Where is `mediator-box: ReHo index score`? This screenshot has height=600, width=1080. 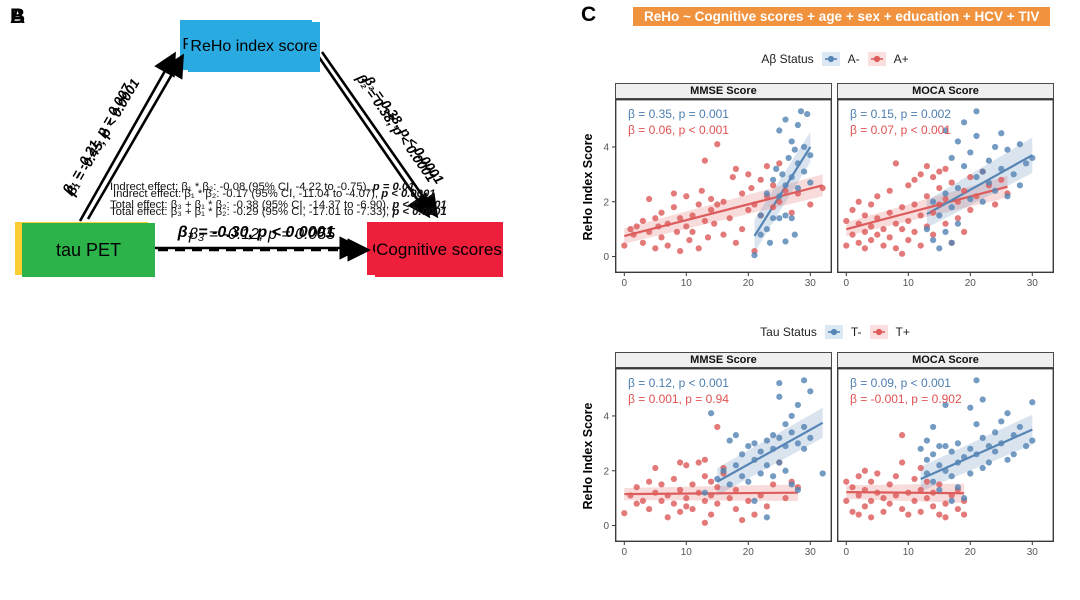
mediator-box: ReHo index score is located at coordinates (254, 47).